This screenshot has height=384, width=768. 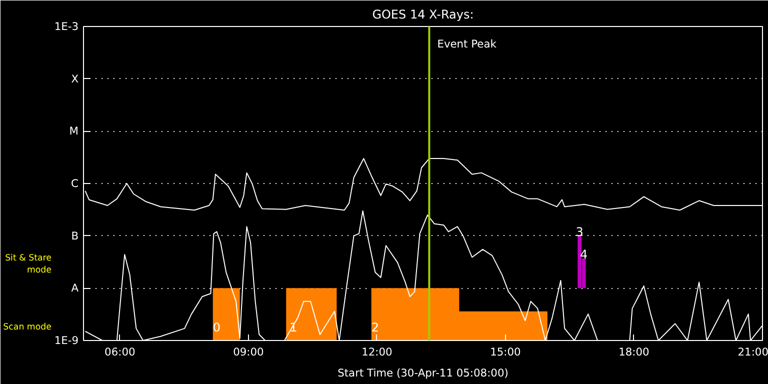 I want to click on y-tick-label: A, so click(x=75, y=288).